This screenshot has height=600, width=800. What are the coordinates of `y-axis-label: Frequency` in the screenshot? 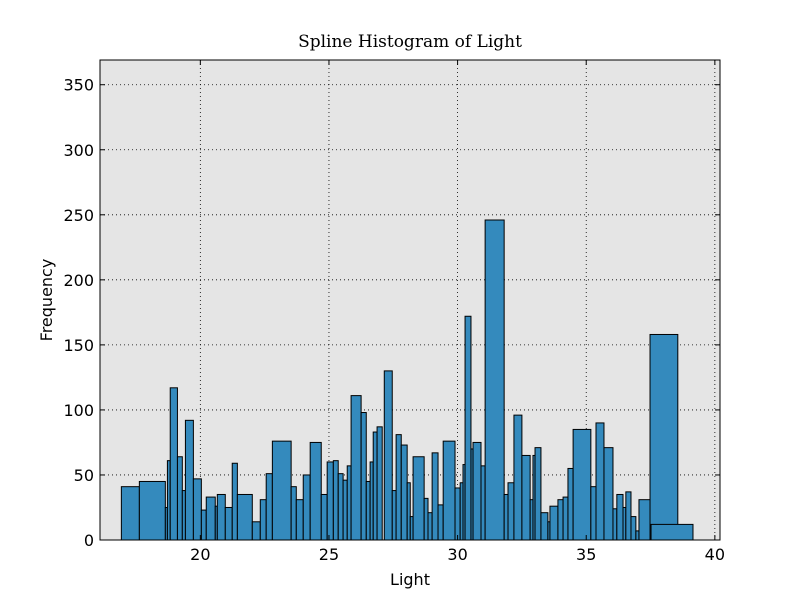 It's located at (46, 300).